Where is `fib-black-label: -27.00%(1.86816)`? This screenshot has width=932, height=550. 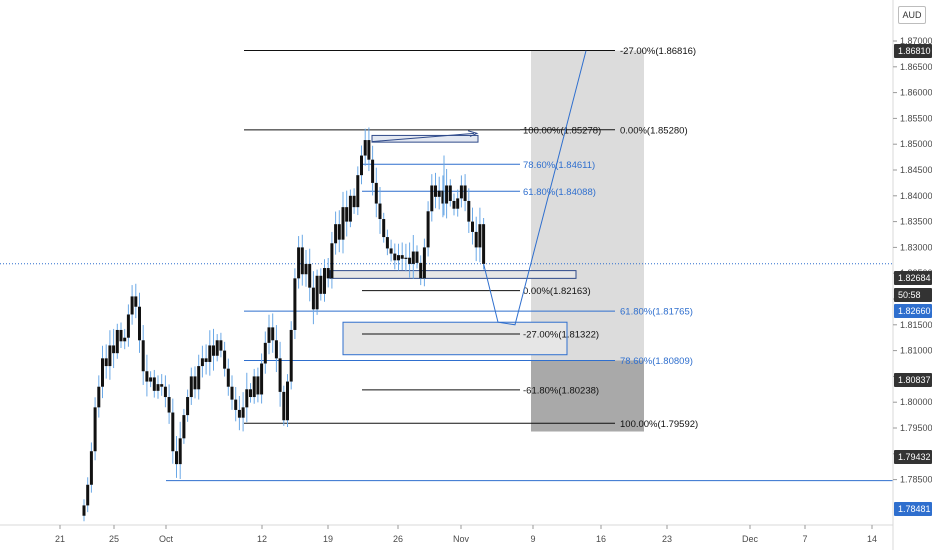
fib-black-label: -27.00%(1.86816) is located at coordinates (658, 51).